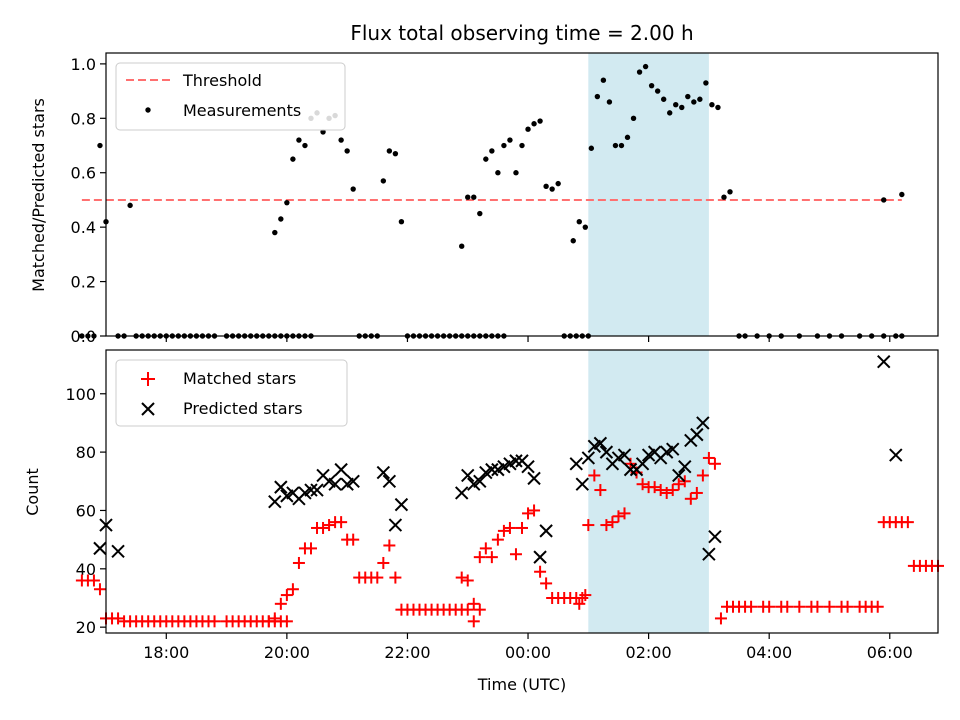 Image resolution: width=960 pixels, height=720 pixels. Describe the element at coordinates (148, 379) in the screenshot. I see `matched-legend-swatch` at that location.